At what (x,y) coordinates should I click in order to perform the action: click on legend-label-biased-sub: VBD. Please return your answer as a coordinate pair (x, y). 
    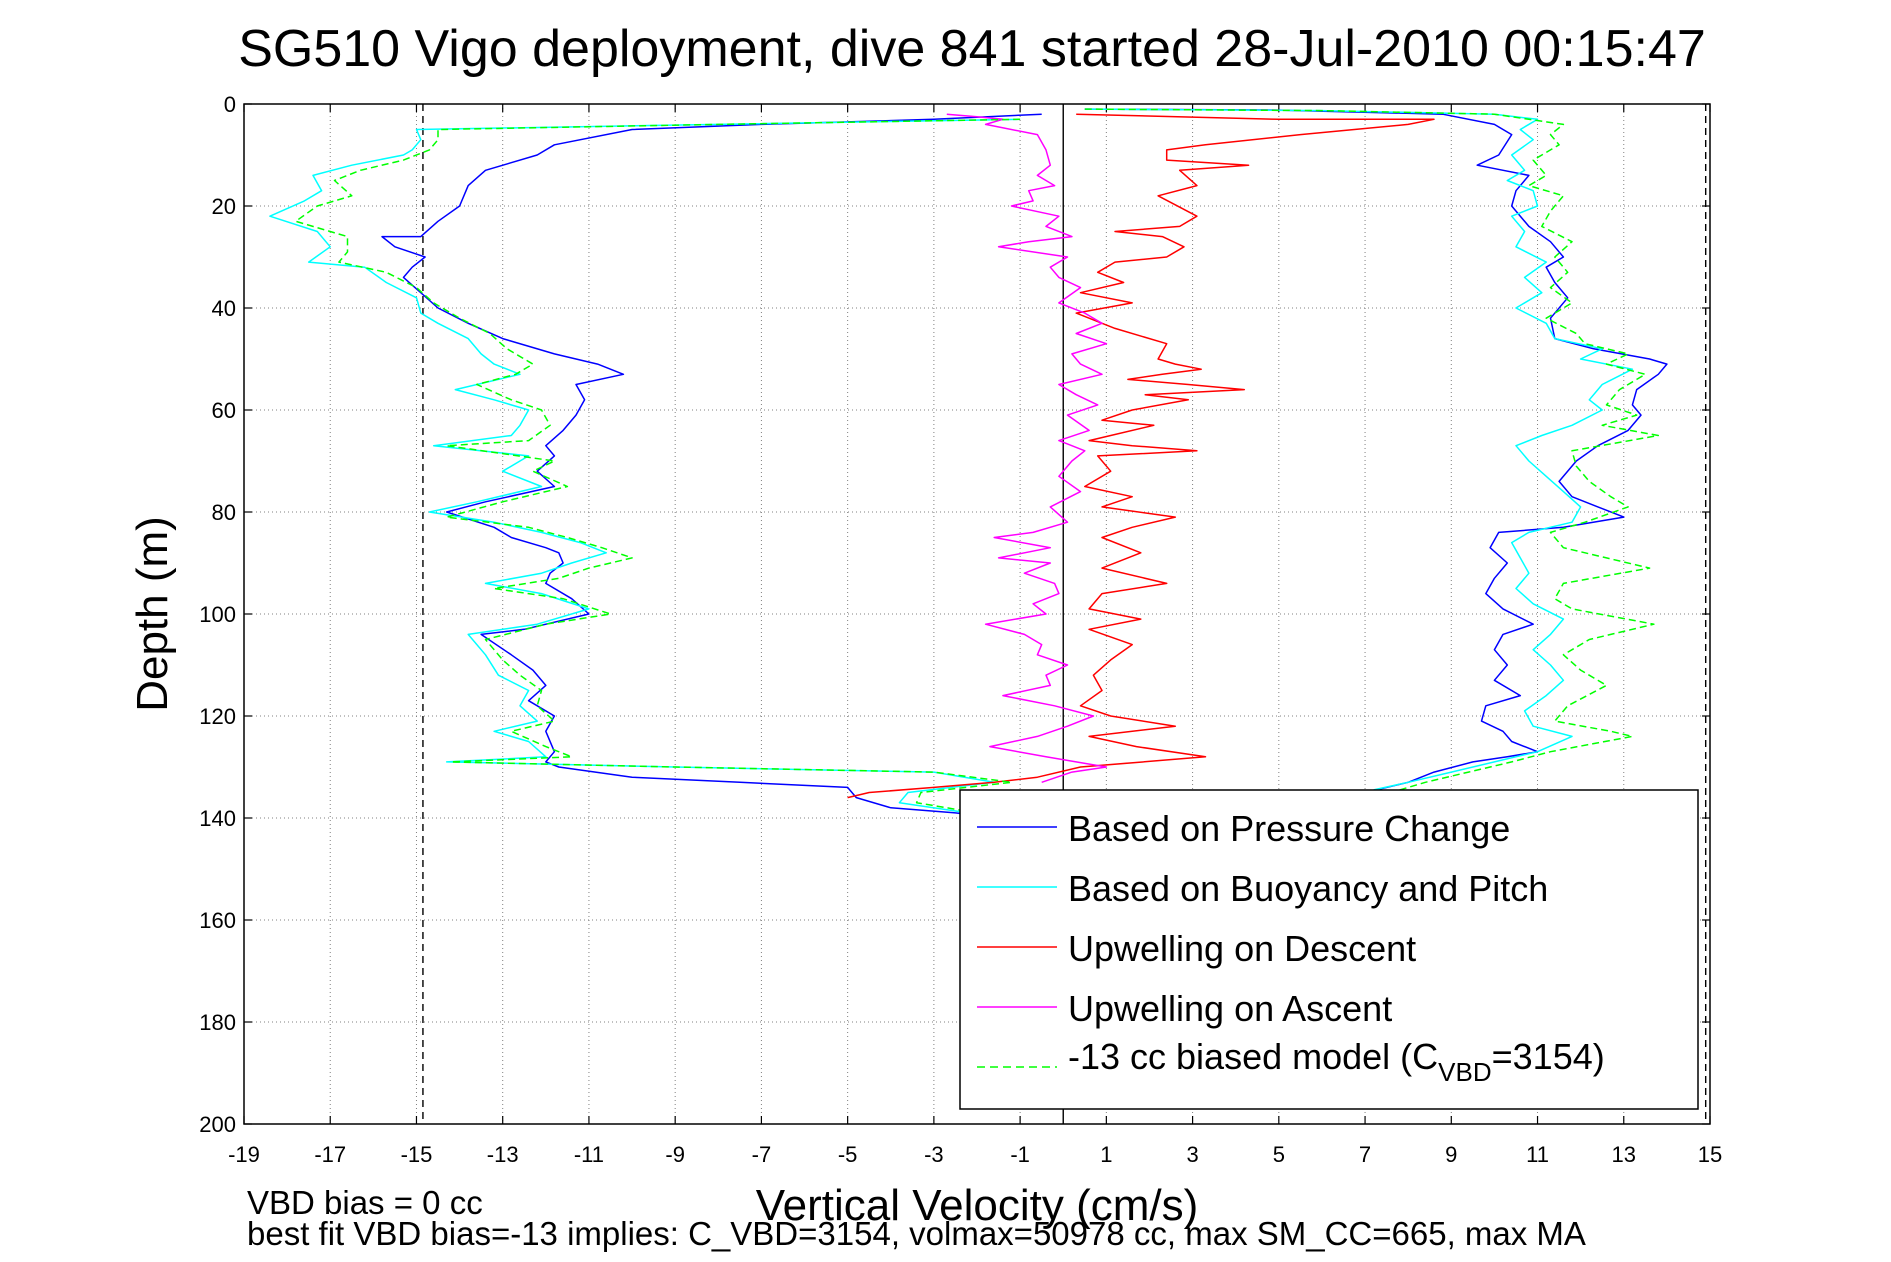
    Looking at the image, I should click on (1464, 1072).